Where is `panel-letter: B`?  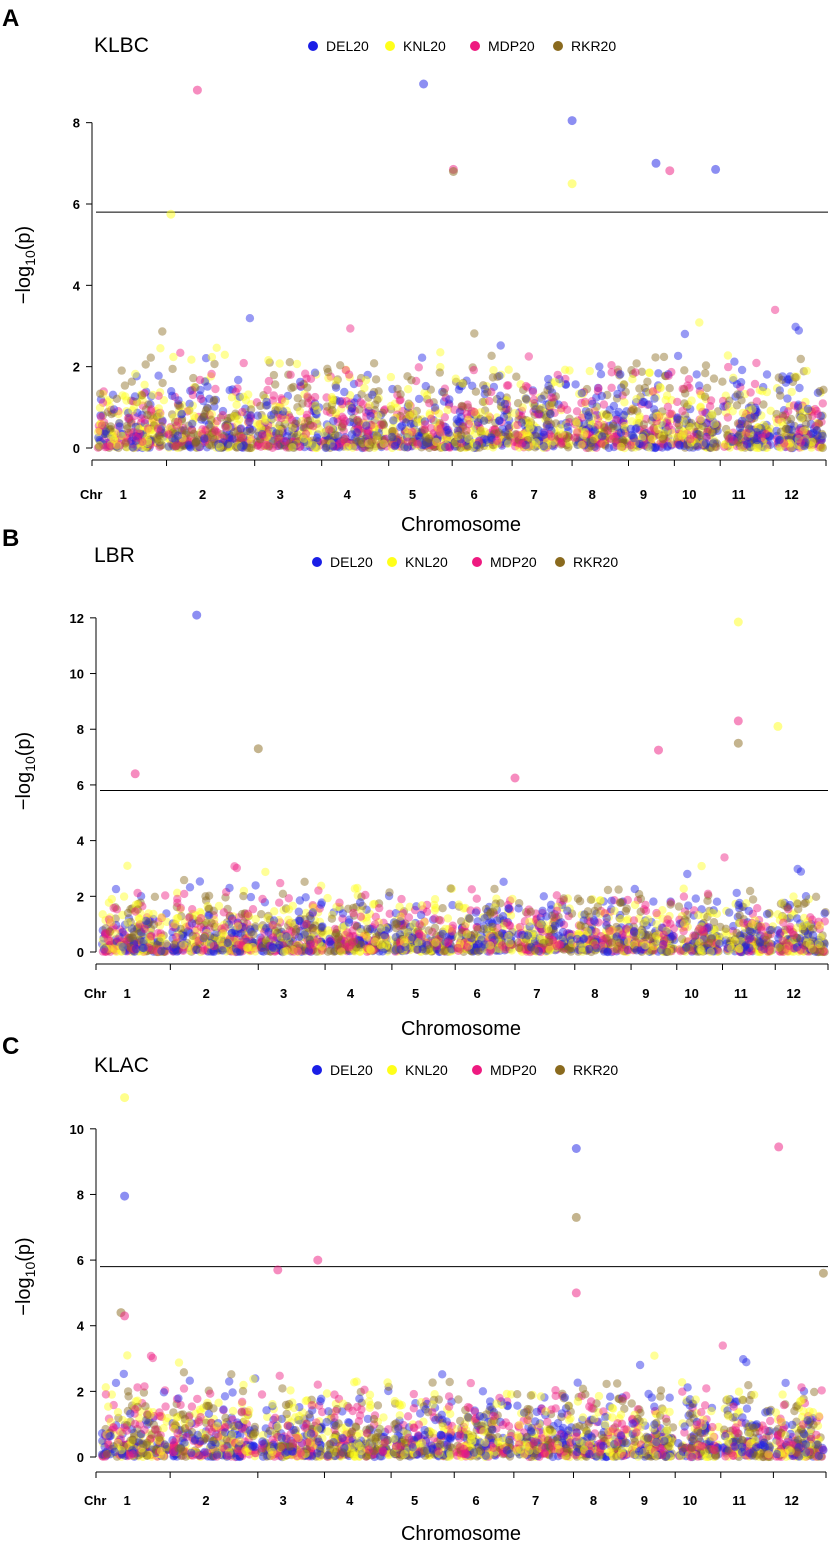
panel-letter: B is located at coordinates (10, 538).